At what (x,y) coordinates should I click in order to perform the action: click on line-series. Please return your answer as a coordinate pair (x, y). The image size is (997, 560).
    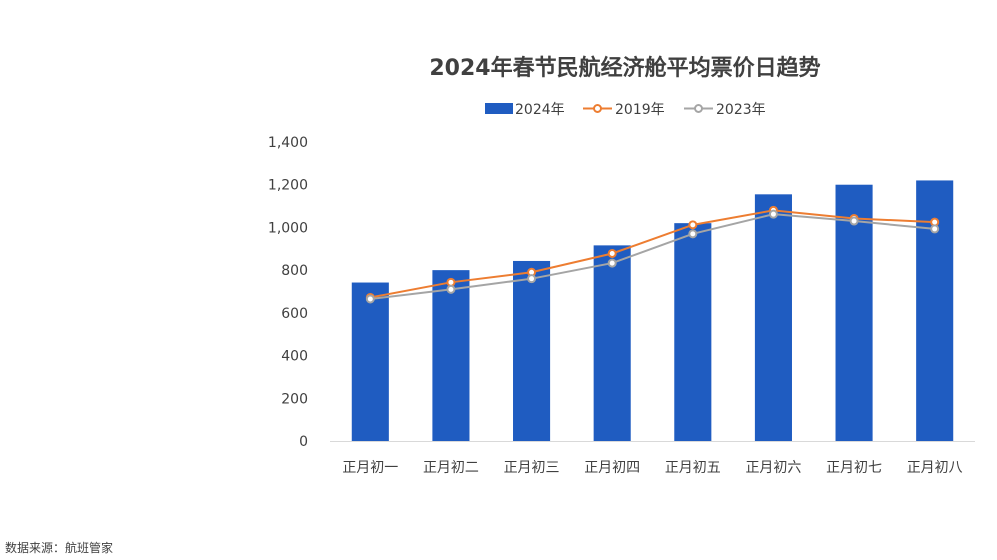
    Looking at the image, I should click on (652, 254).